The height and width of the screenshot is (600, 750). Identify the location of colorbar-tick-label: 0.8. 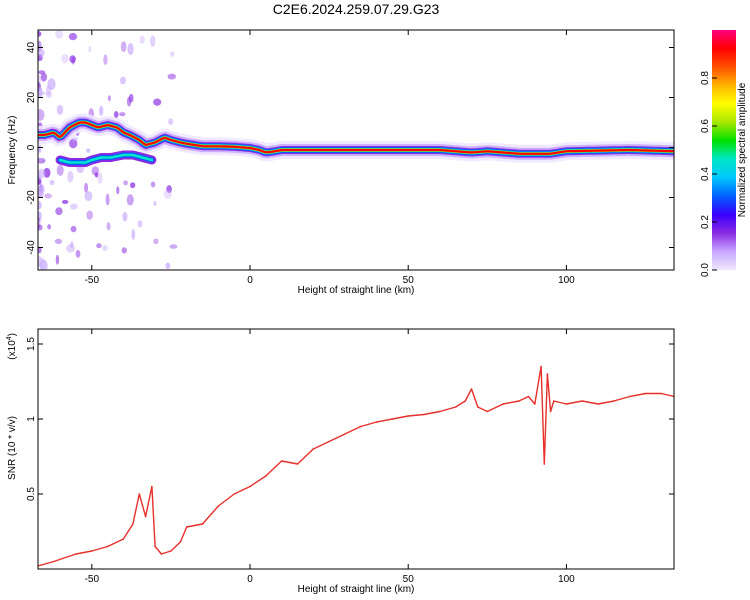
(705, 78).